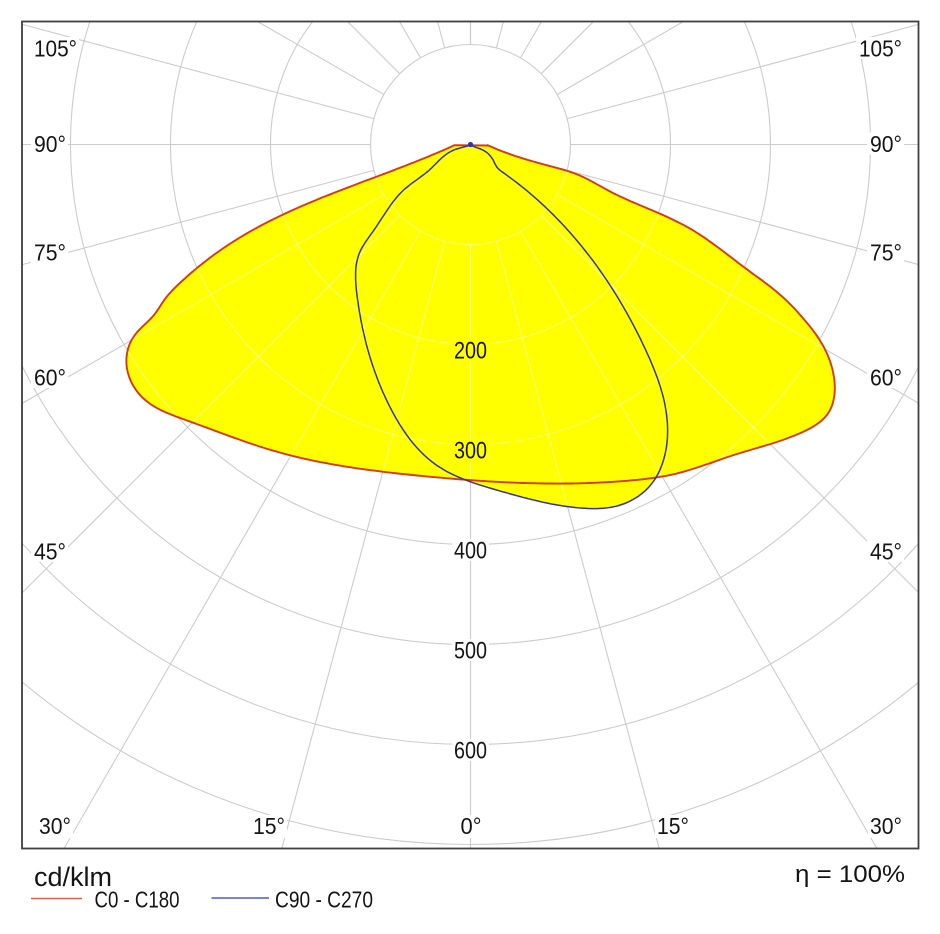  Describe the element at coordinates (470, 451) in the screenshot. I see `svg-text: 300` at that location.